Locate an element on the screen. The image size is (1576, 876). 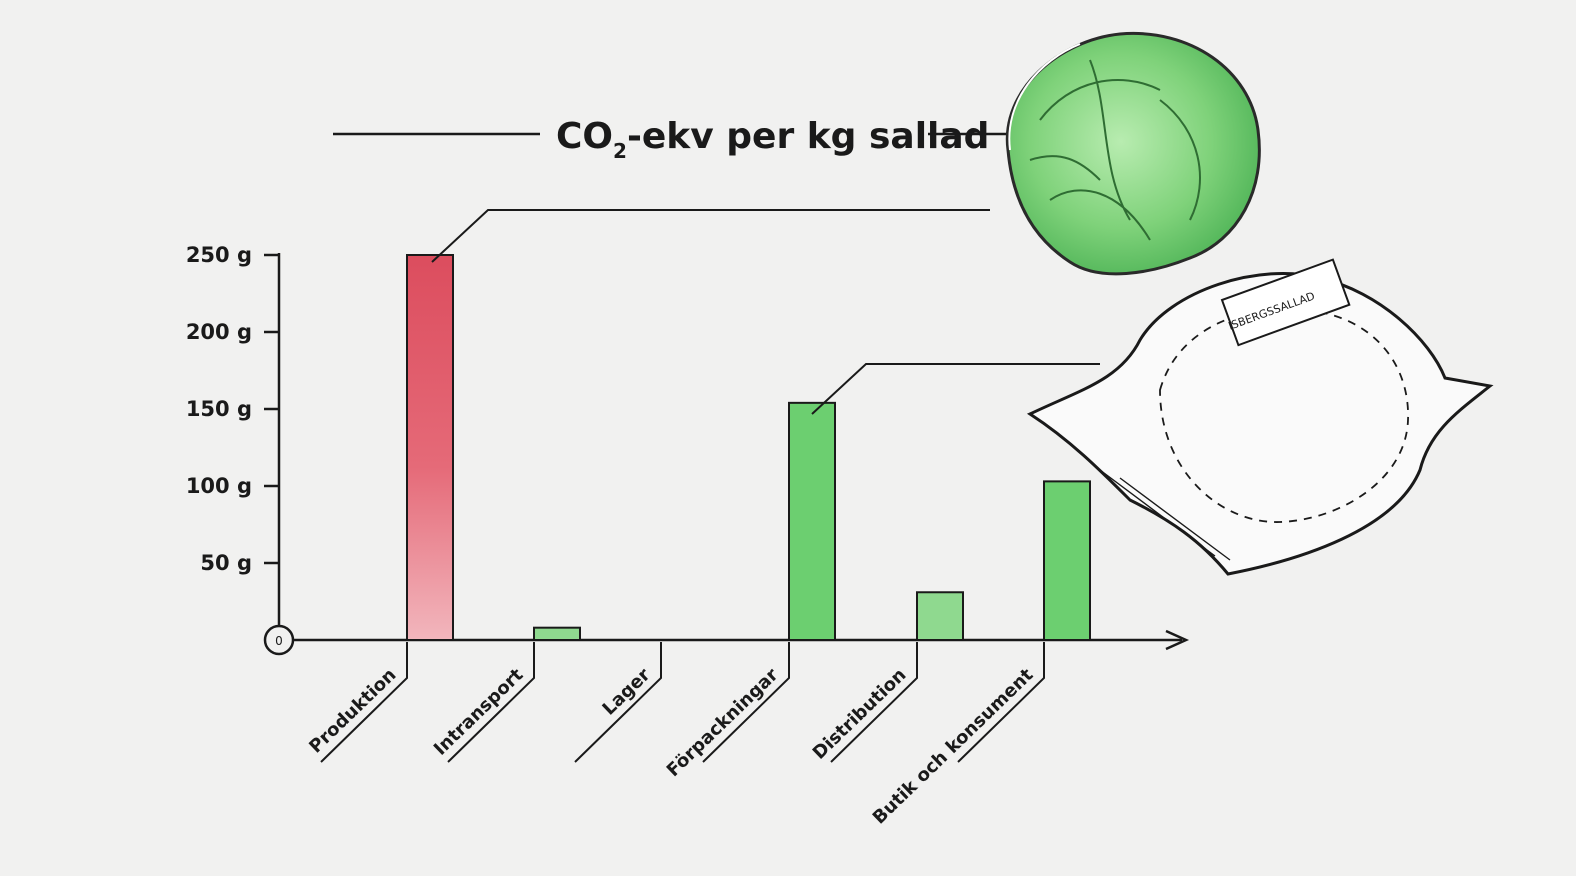
callout-line-lettuce is located at coordinates (710, 236).